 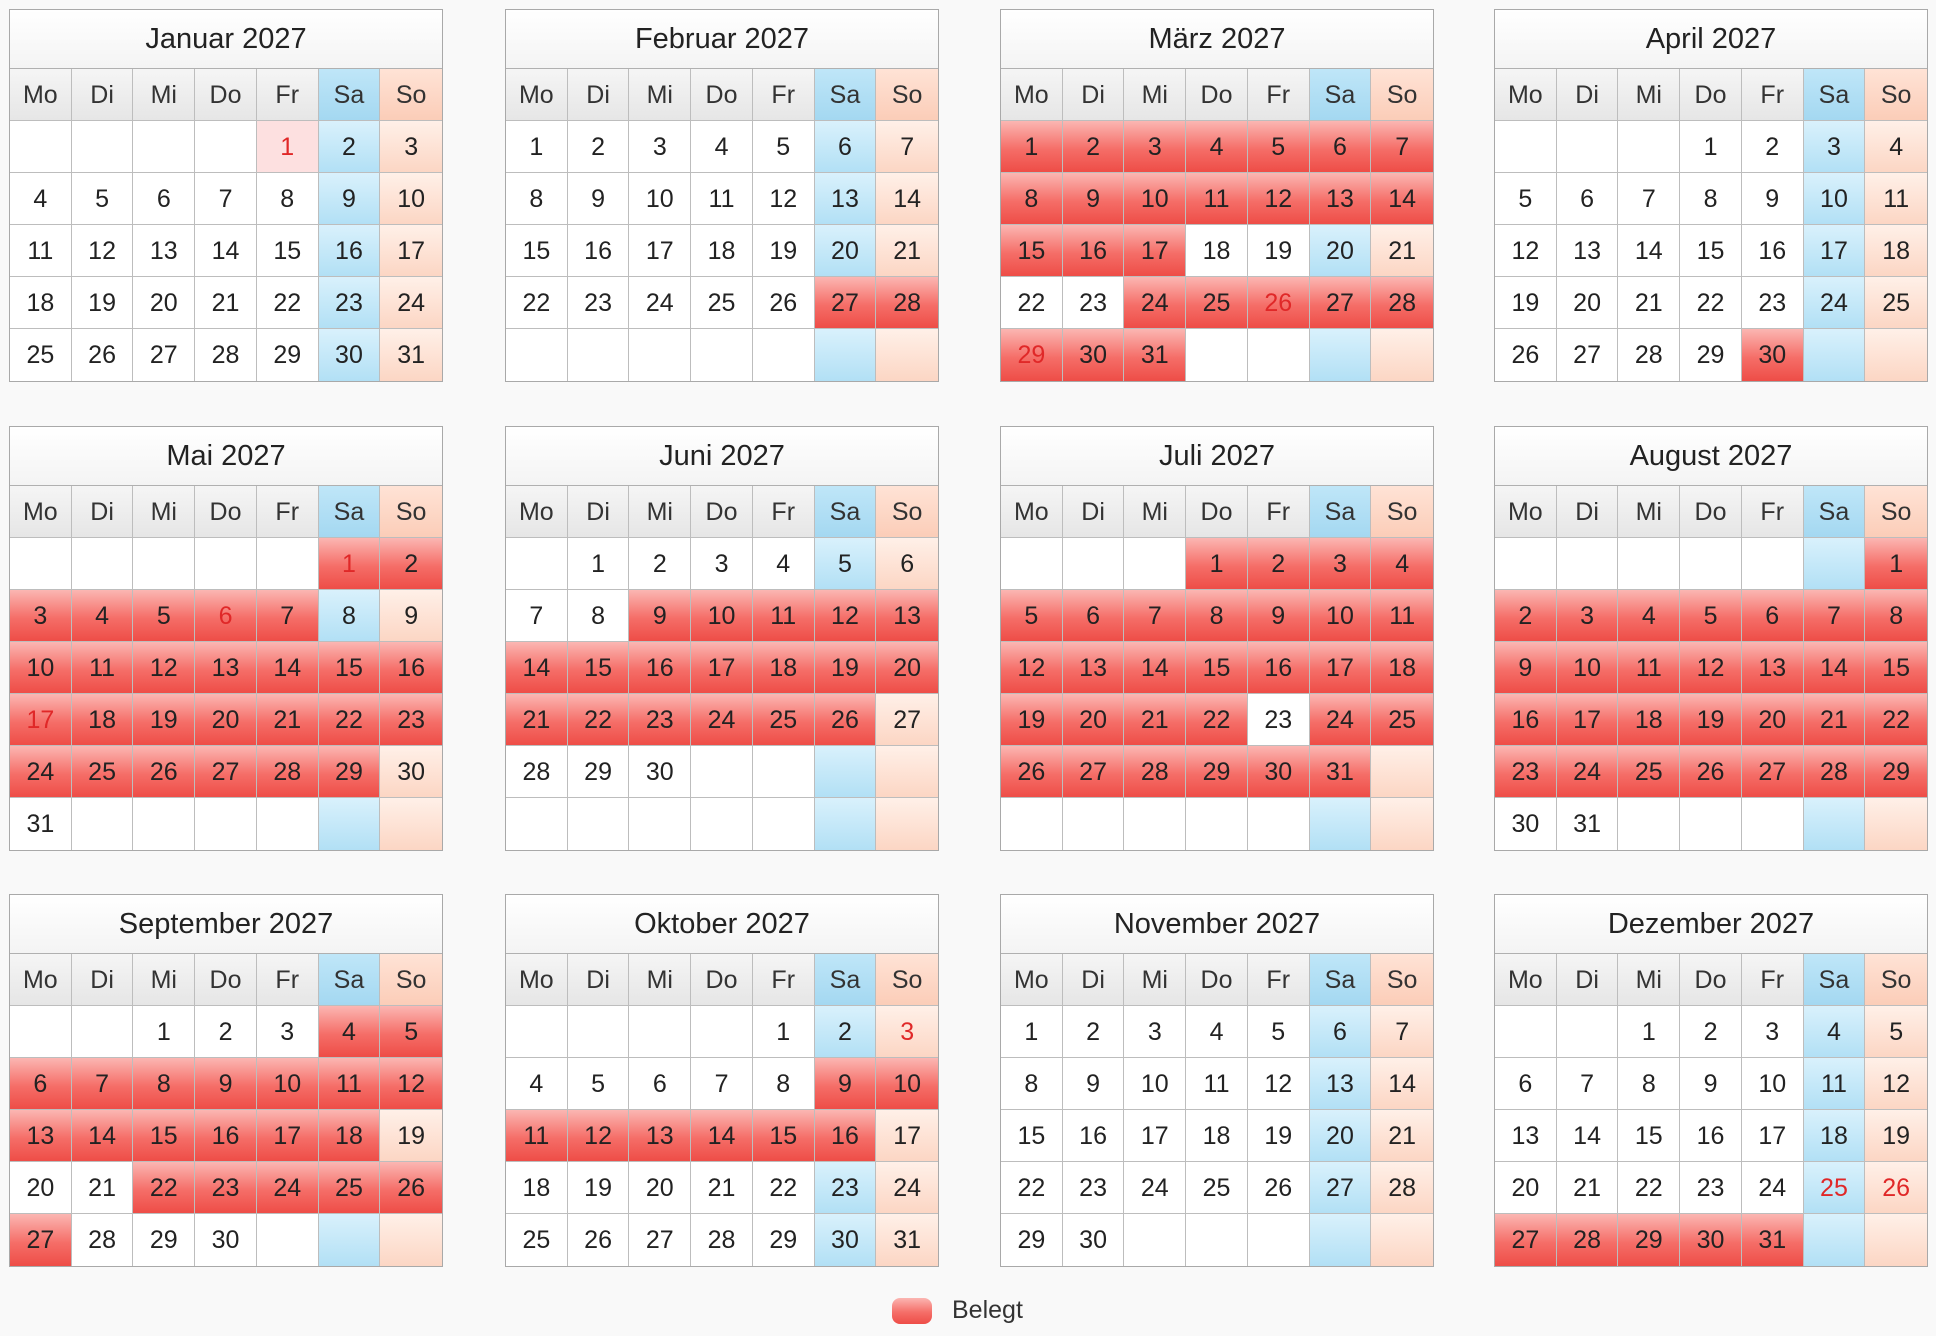 What do you see at coordinates (660, 1136) in the screenshot?
I see `day-cell: 13` at bounding box center [660, 1136].